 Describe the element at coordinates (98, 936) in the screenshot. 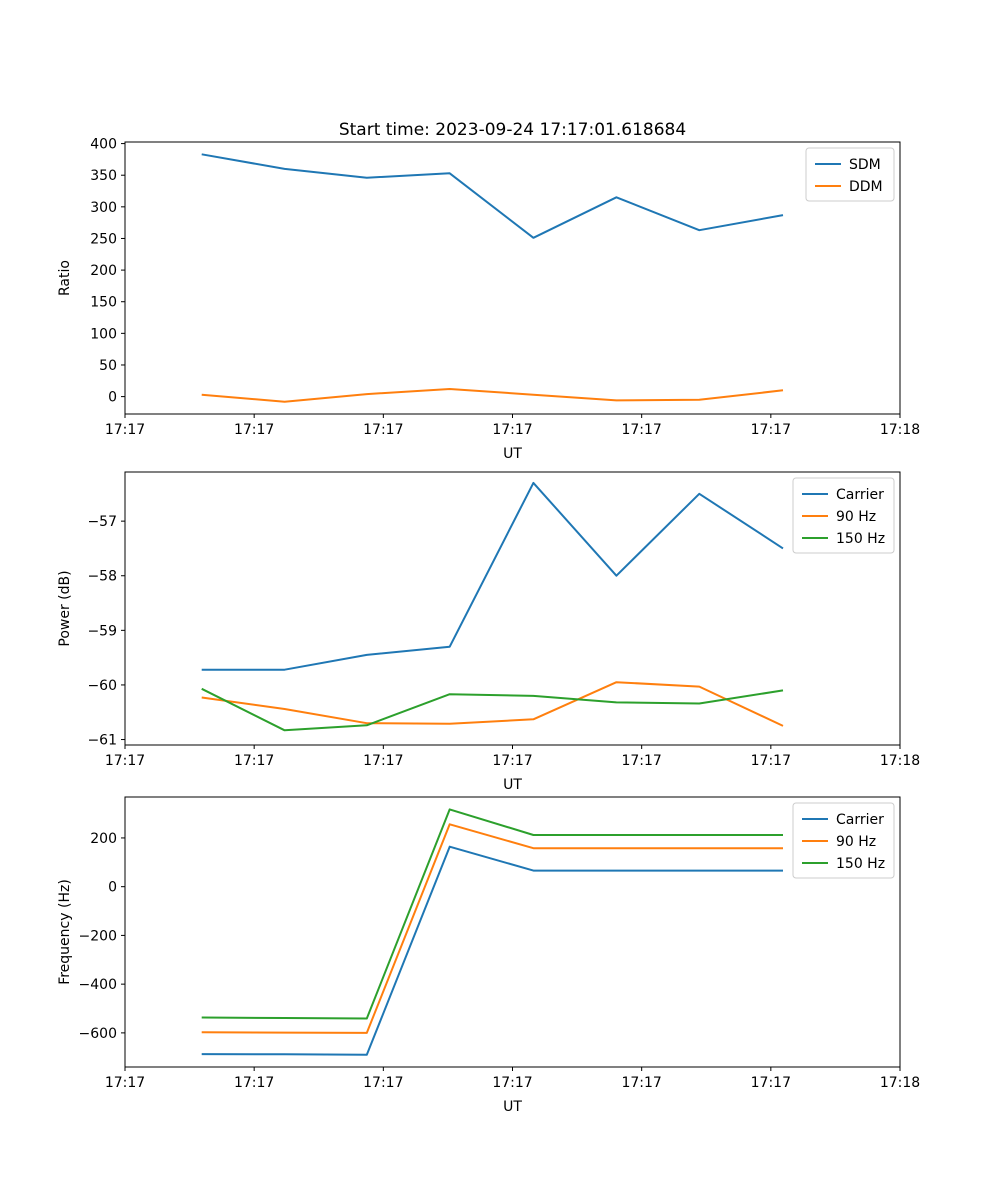

I see `y-tick-label: −200` at that location.